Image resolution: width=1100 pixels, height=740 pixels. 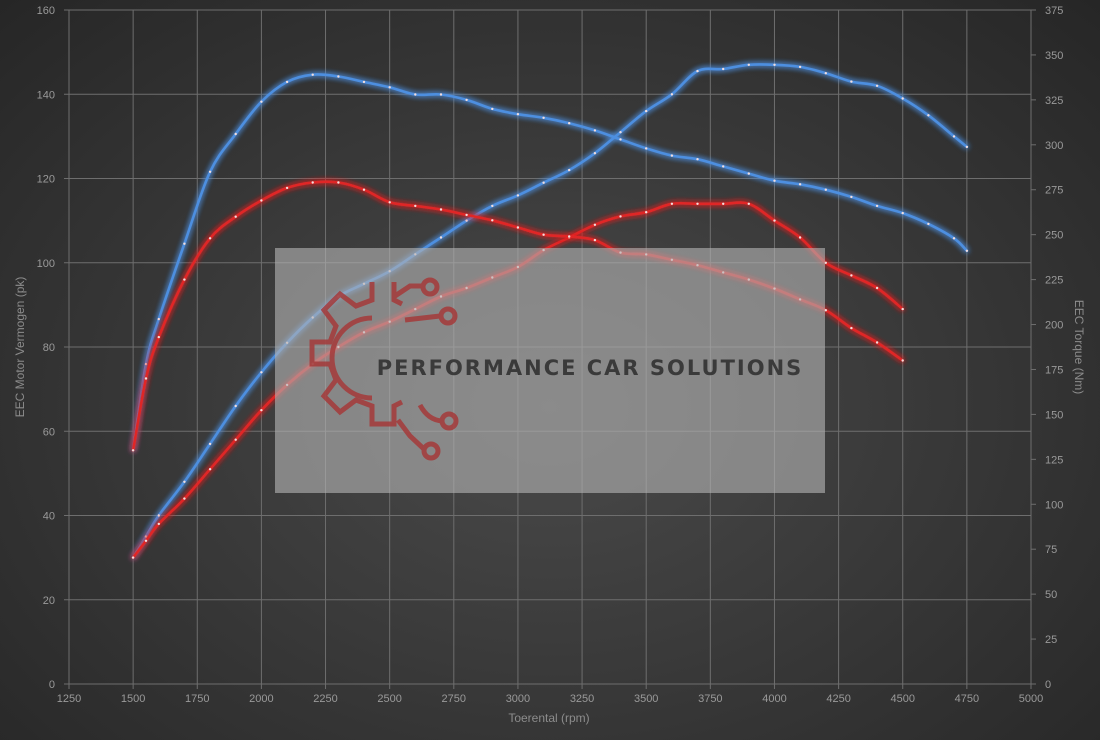 What do you see at coordinates (590, 368) in the screenshot?
I see `watermark-text: PERFORMANCE CAR SOLUTIONS` at bounding box center [590, 368].